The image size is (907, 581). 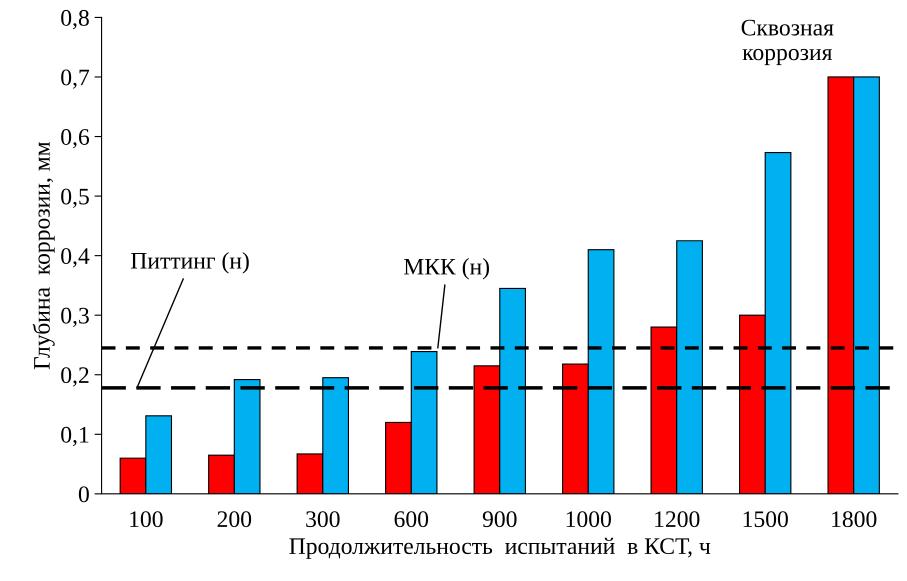 I want to click on y-tick-label: 0,3, so click(x=75, y=318).